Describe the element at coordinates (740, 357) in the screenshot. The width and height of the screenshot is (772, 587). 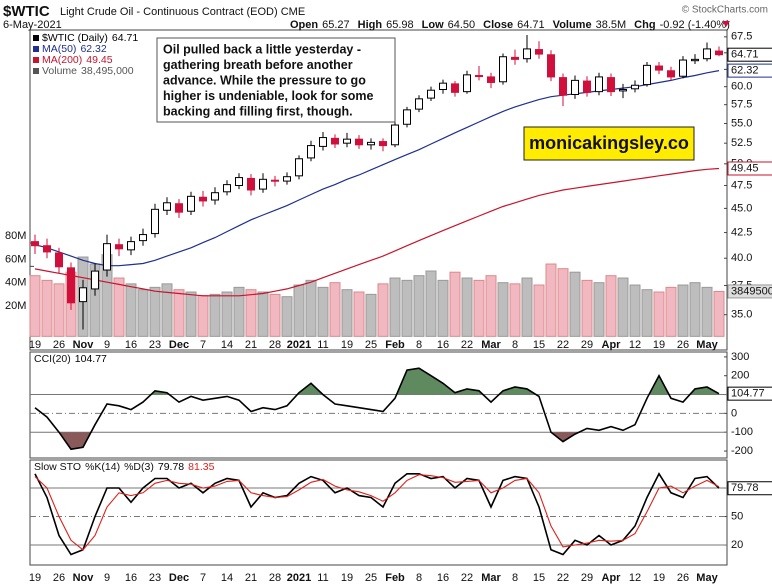
I see `y-tick-label: 300` at that location.